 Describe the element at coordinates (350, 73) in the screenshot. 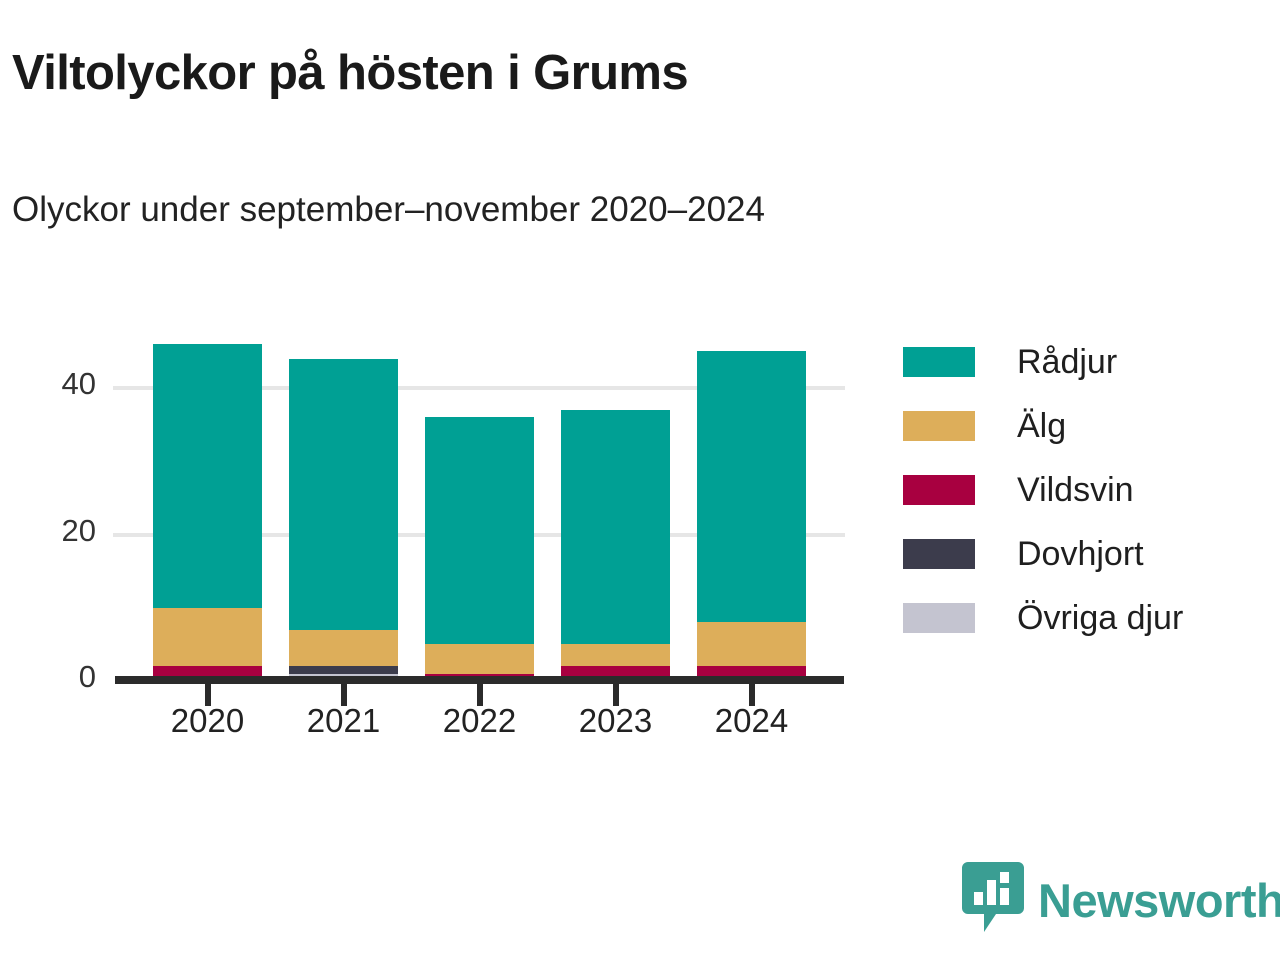

I see `page-title: Viltolyckor på hösten i Grums` at that location.